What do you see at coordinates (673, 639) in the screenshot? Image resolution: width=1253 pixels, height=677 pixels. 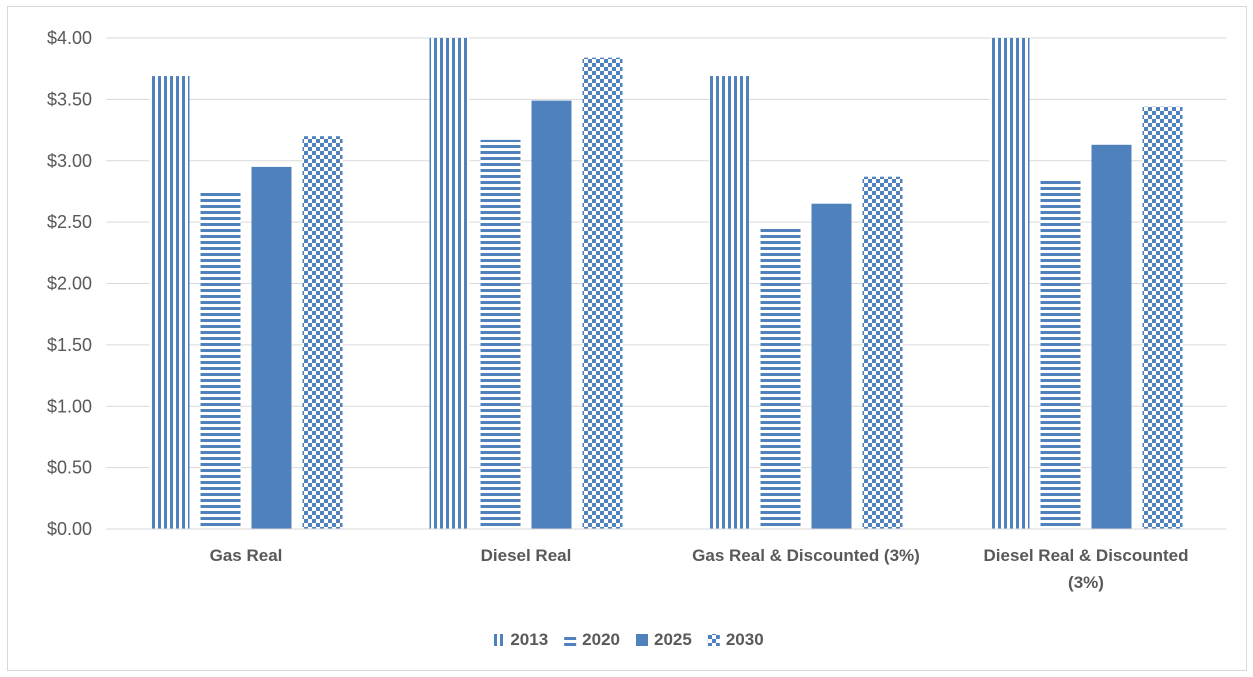 I see `legend-label: 2025` at bounding box center [673, 639].